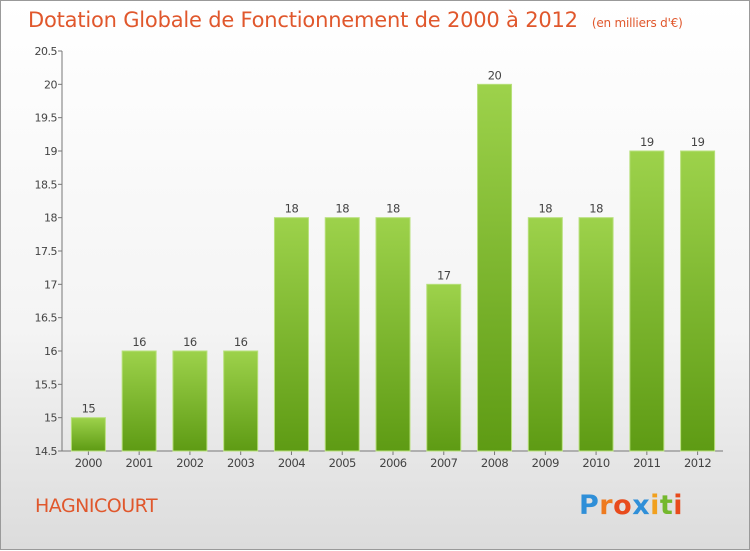 The height and width of the screenshot is (551, 750). I want to click on y-tick-label: 19, so click(50, 151).